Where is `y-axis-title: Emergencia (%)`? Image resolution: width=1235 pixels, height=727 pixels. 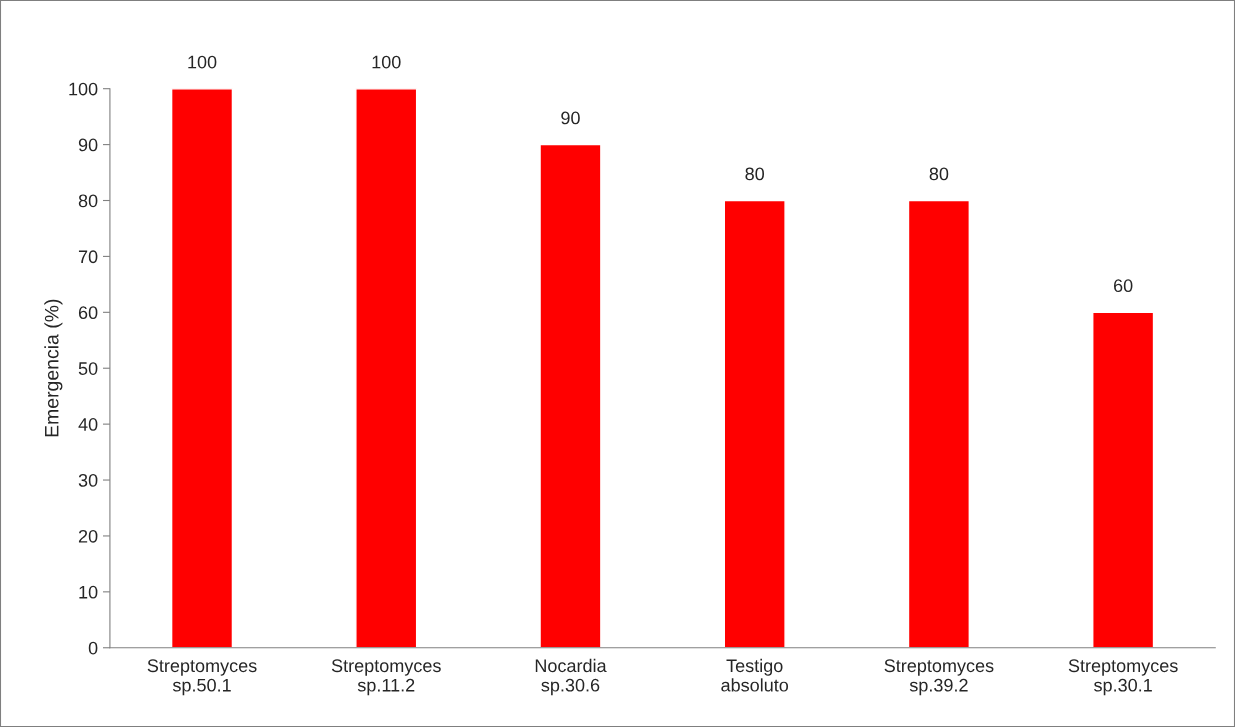
y-axis-title: Emergencia (%) is located at coordinates (53, 368).